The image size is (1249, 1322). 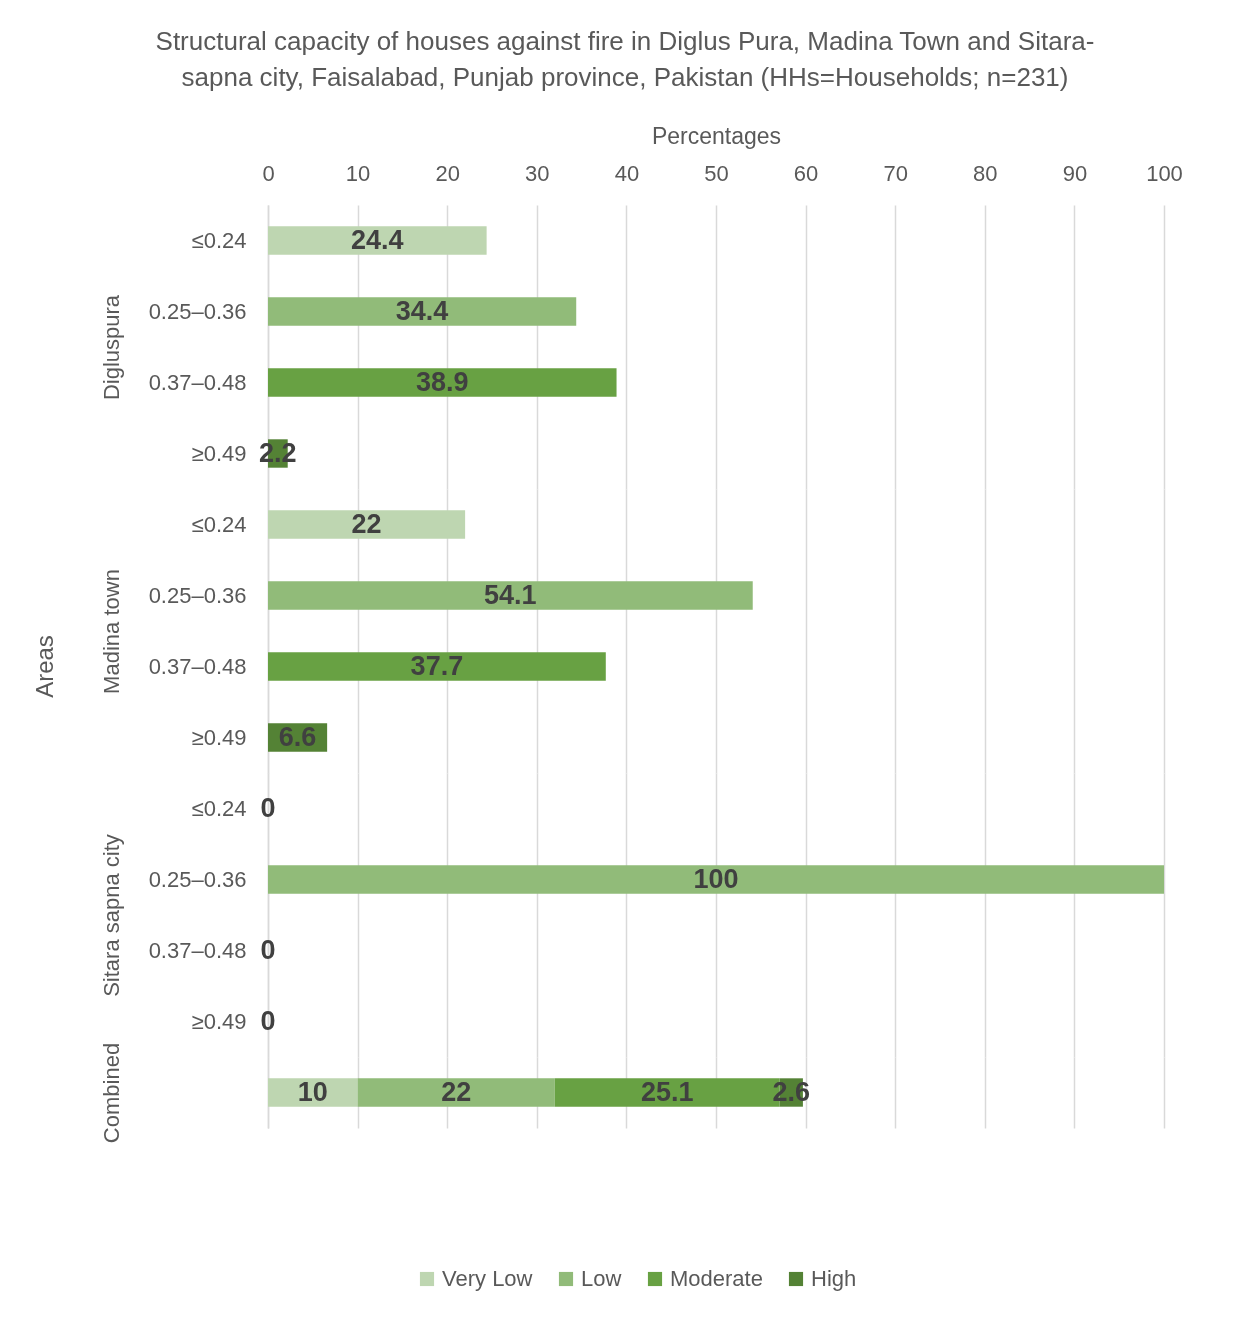 I want to click on legend-label: Low, so click(x=601, y=1278).